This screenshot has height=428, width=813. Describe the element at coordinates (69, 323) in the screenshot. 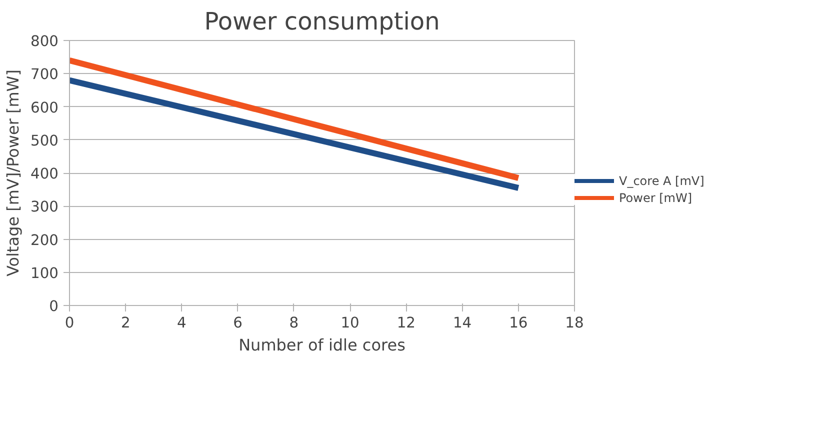

I see `x-tick-label: 0` at that location.